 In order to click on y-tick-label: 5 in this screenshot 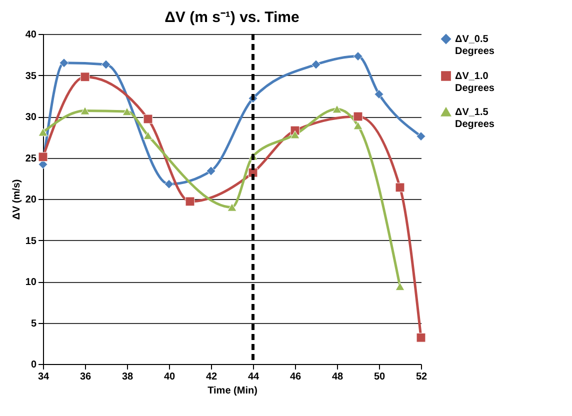, I will do `click(33, 324)`.